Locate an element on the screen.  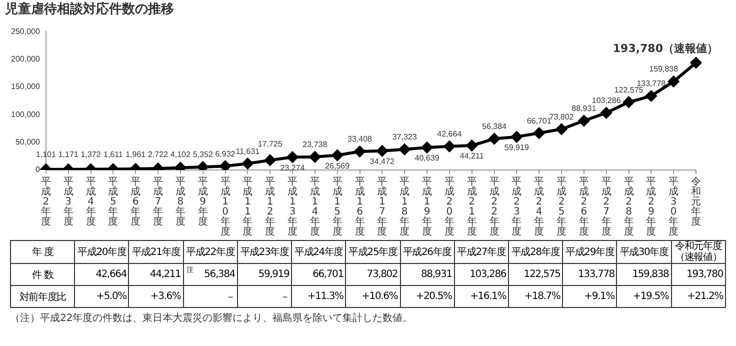
text: +10.6% is located at coordinates (373, 297).